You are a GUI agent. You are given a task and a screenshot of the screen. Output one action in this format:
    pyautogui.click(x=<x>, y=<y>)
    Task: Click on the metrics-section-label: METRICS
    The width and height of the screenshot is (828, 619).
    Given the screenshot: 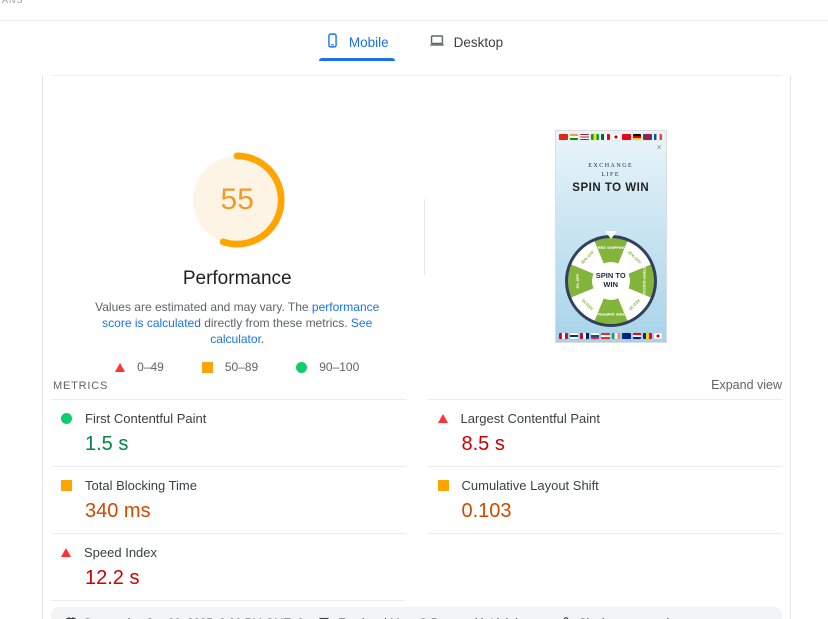 What is the action you would take?
    pyautogui.click(x=81, y=386)
    